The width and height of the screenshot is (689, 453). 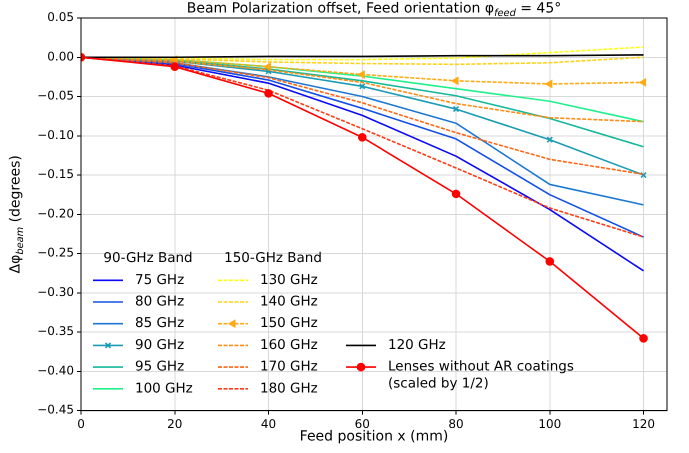 I want to click on x-tick-label: 40, so click(x=268, y=423).